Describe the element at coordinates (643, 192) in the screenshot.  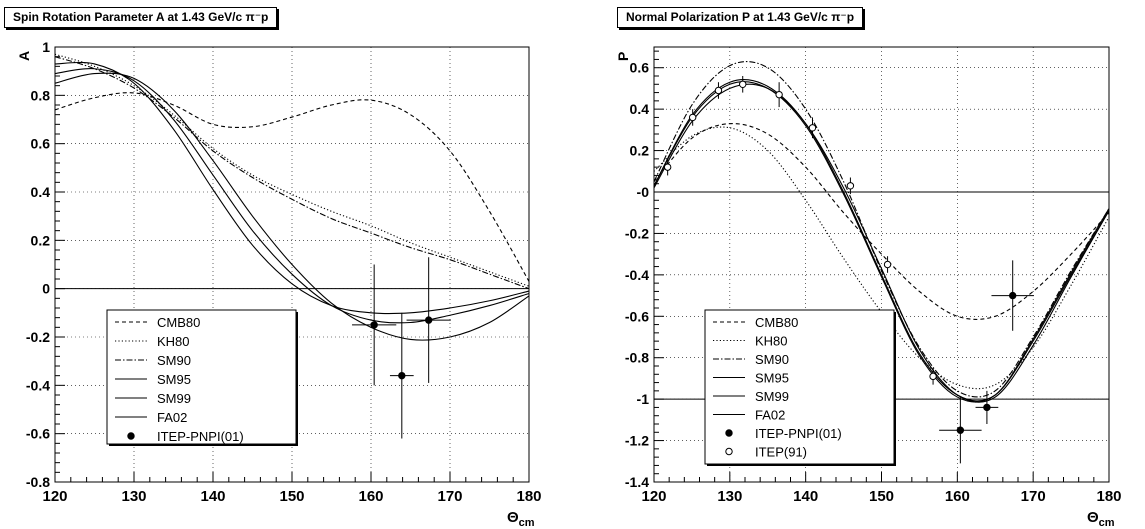
I see `y-tick-label: -0` at that location.